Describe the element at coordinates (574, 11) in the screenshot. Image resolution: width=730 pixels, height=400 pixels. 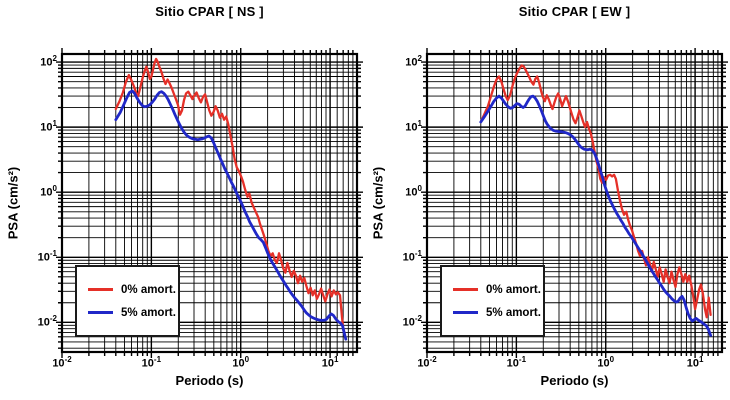
I see `plot-ew-title: Sitio CPAR [ EW ]` at that location.